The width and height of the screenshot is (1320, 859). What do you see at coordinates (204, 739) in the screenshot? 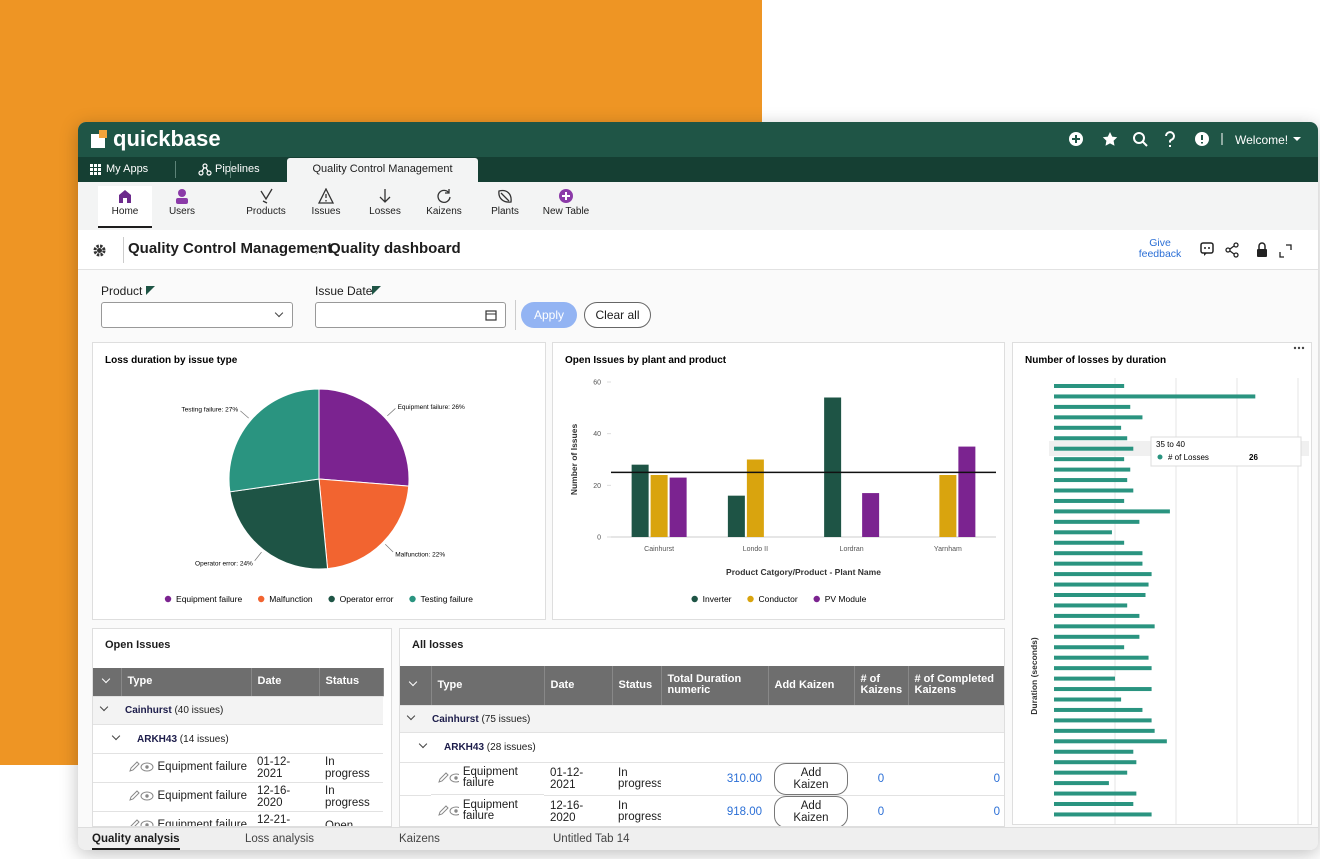
I see `group-count: (14 issues)` at bounding box center [204, 739].